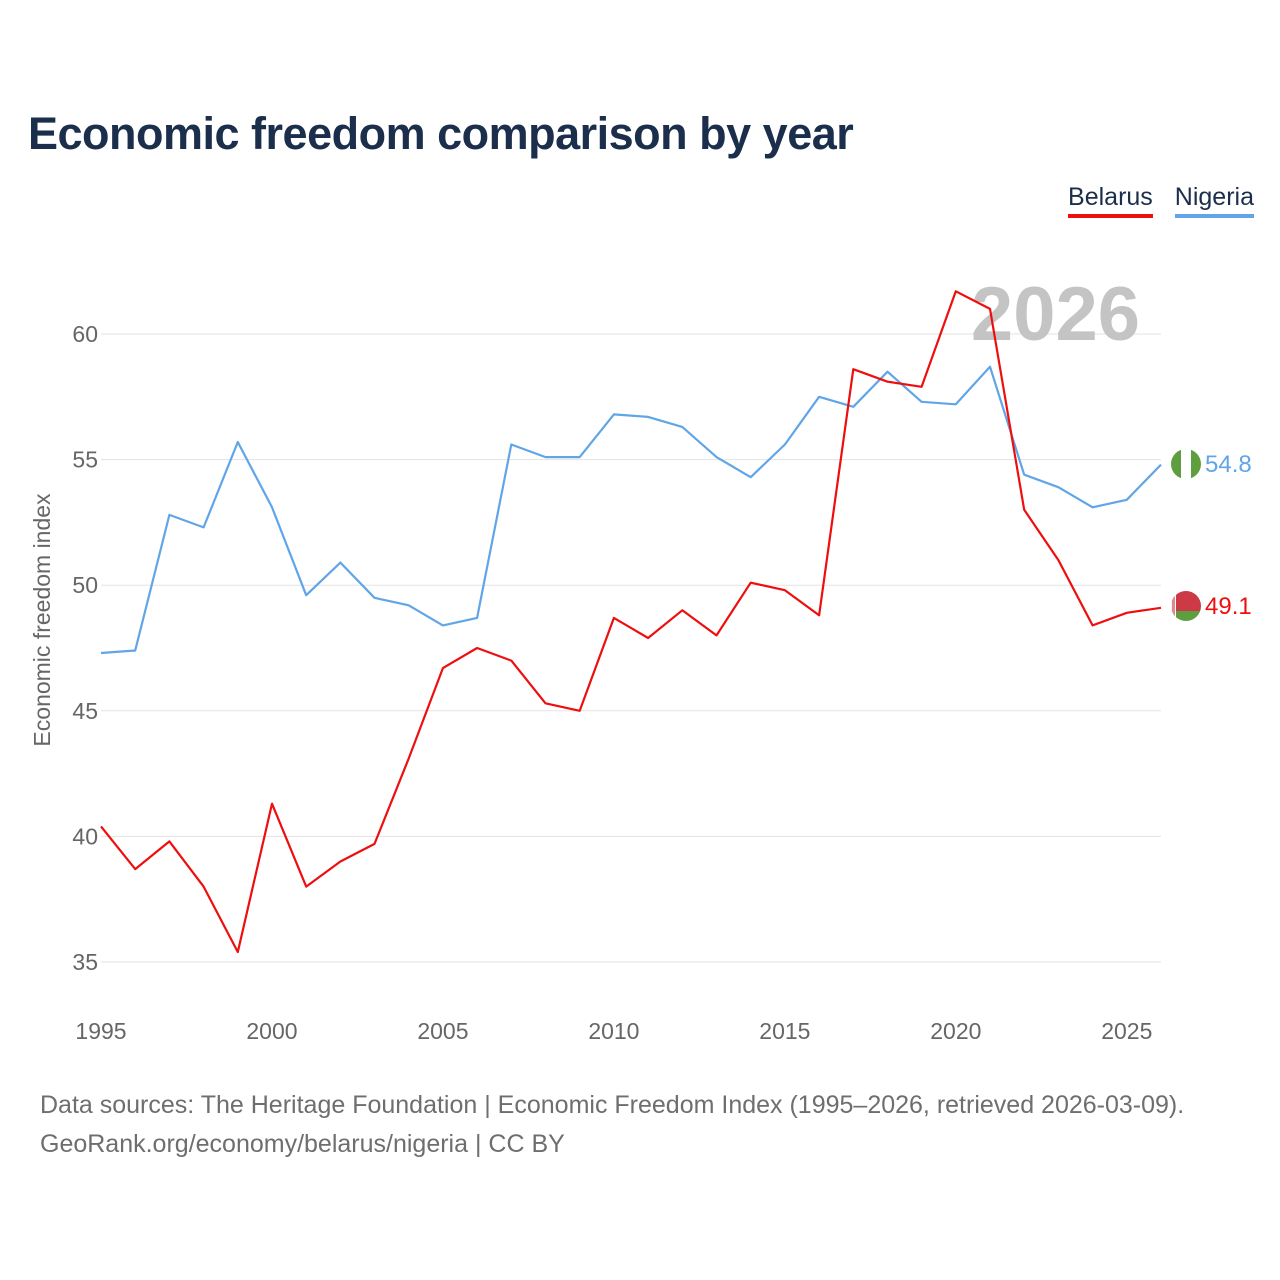 Image resolution: width=1280 pixels, height=1280 pixels. I want to click on nigeria-end-label: 54.8, so click(1228, 464).